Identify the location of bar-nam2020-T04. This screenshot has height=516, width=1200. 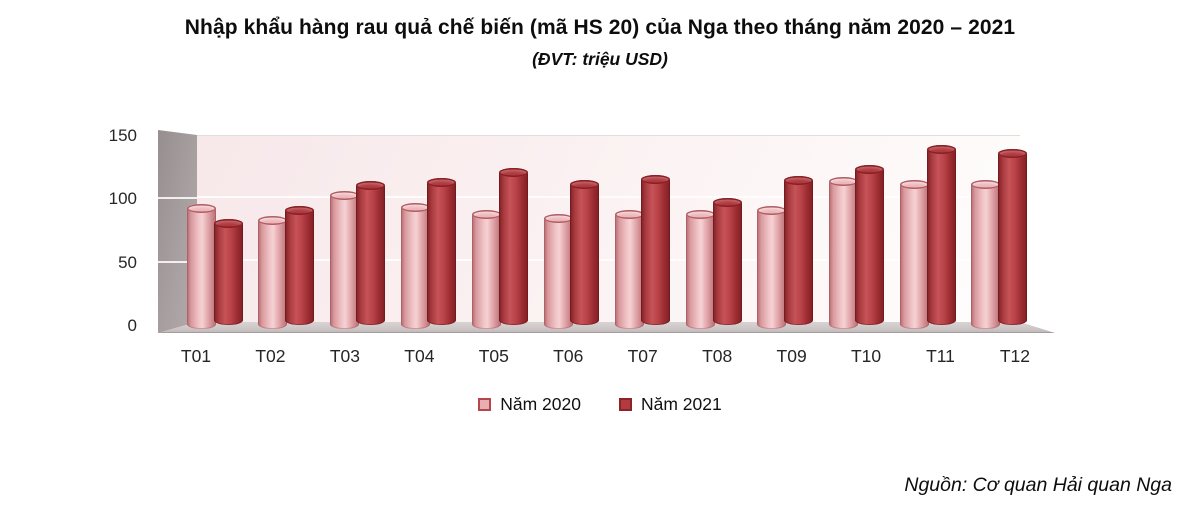
(415, 265).